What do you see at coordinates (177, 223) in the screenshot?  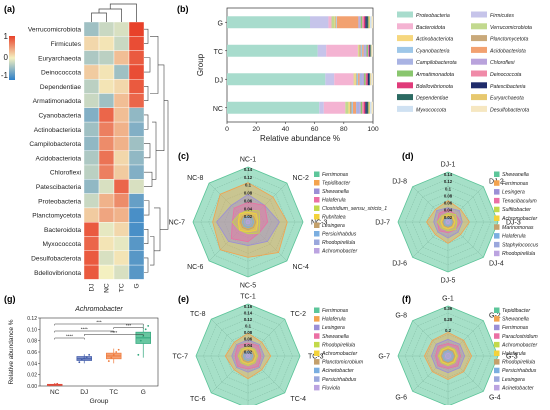 I see `radar-axis-label: NC-7` at bounding box center [177, 223].